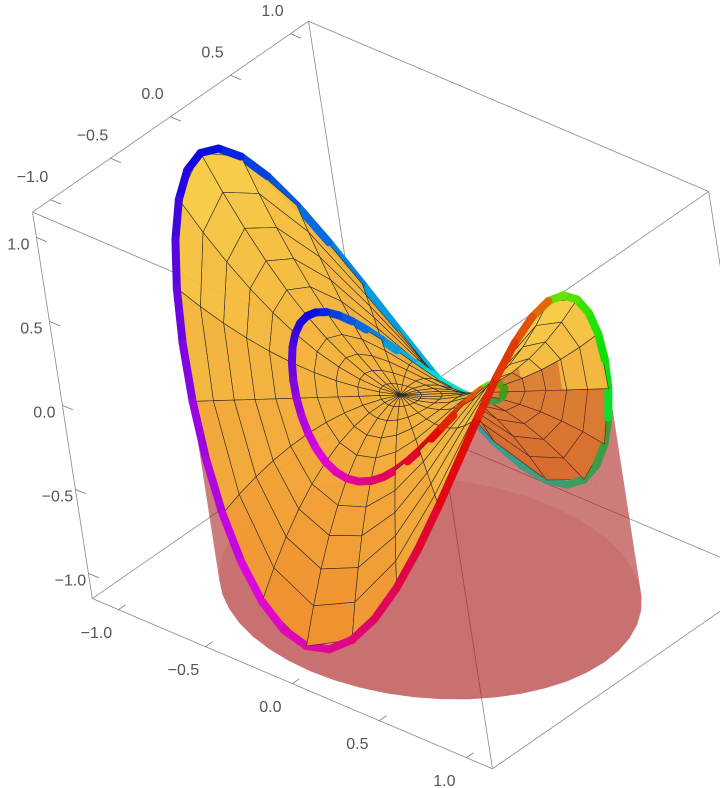 Image resolution: width=720 pixels, height=788 pixels. What do you see at coordinates (71, 581) in the screenshot?
I see `z-tick-label: −1.0` at bounding box center [71, 581].